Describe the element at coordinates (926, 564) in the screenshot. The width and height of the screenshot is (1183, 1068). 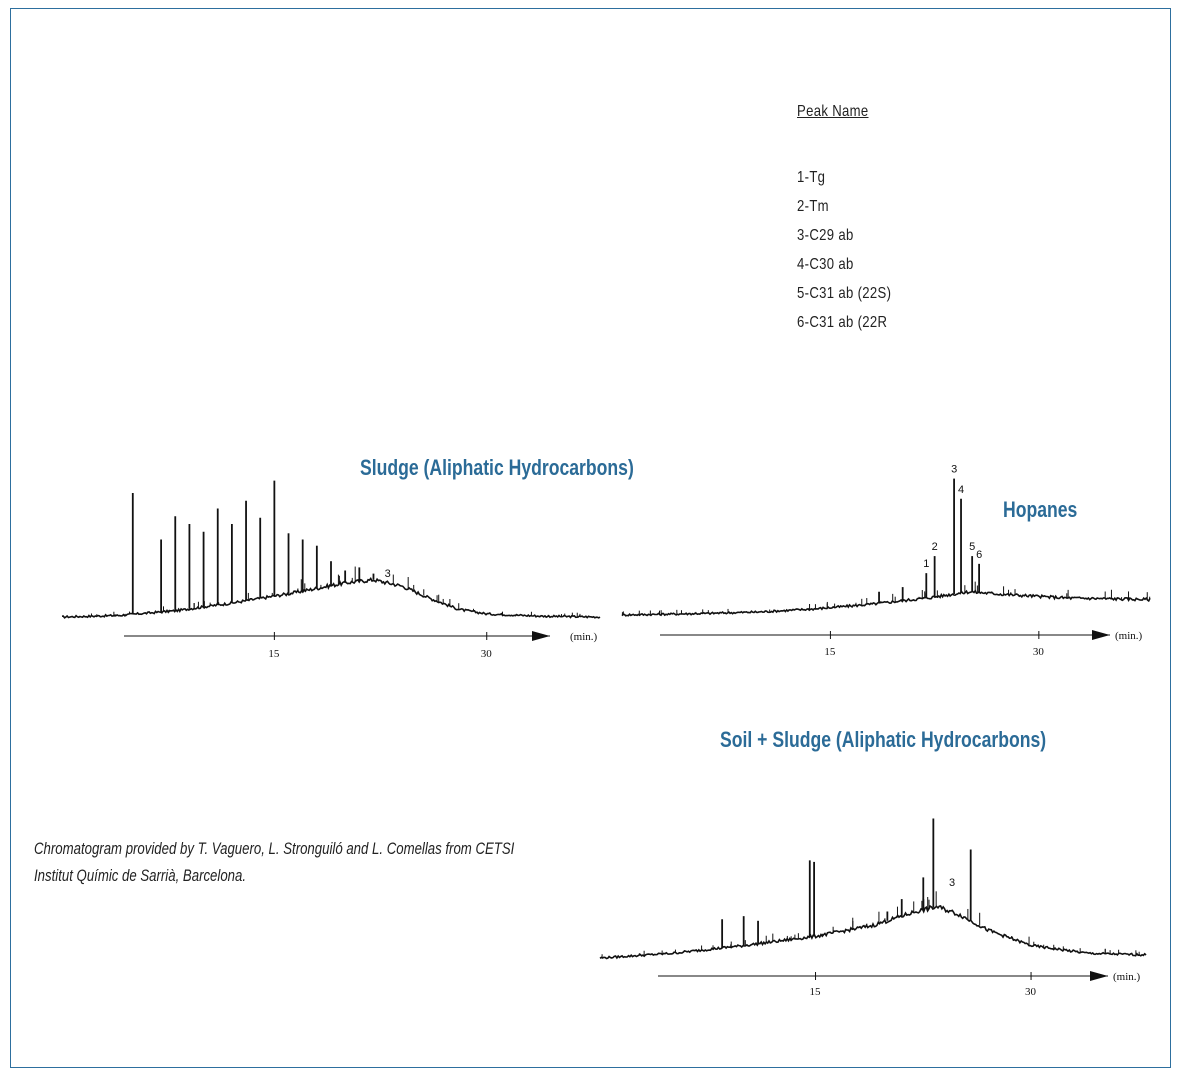
I see `peak-label: 1` at that location.